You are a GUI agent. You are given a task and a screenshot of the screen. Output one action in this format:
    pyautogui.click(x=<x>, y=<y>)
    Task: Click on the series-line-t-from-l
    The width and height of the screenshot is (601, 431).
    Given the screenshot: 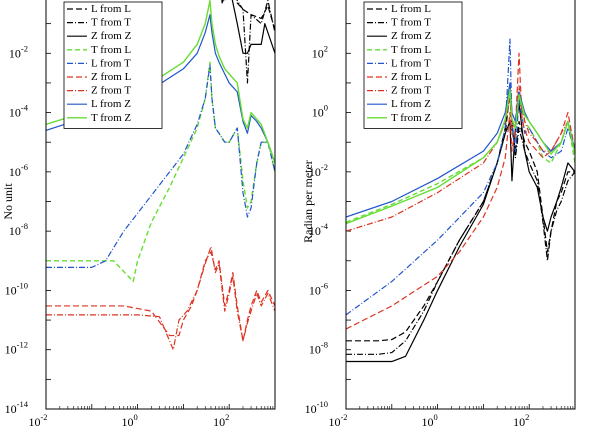 What is the action you would take?
    pyautogui.click(x=460, y=157)
    